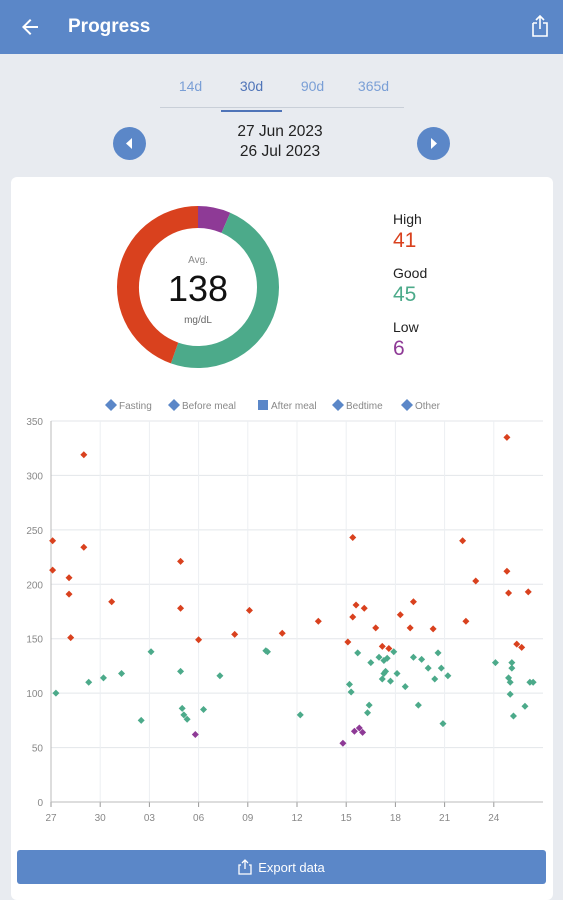 The width and height of the screenshot is (563, 900). Describe the element at coordinates (291, 867) in the screenshot. I see `export-data-label: Export data` at that location.